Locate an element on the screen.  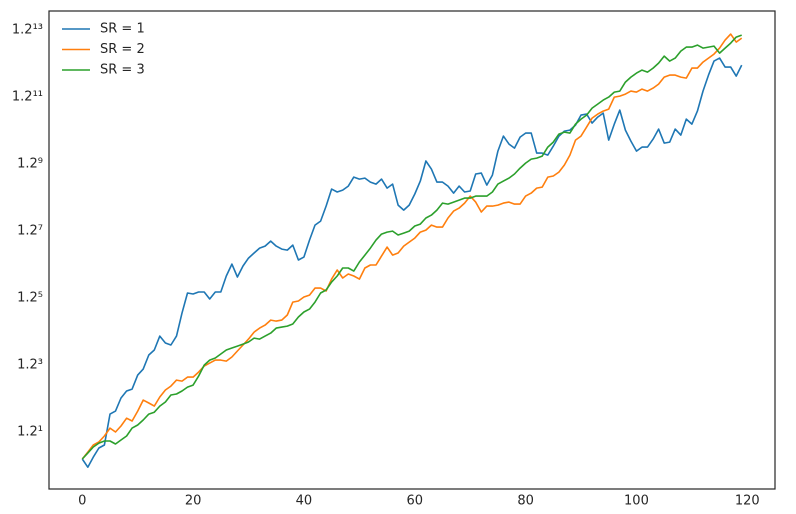
y-tick-label: 1.2⁷ is located at coordinates (30, 231).